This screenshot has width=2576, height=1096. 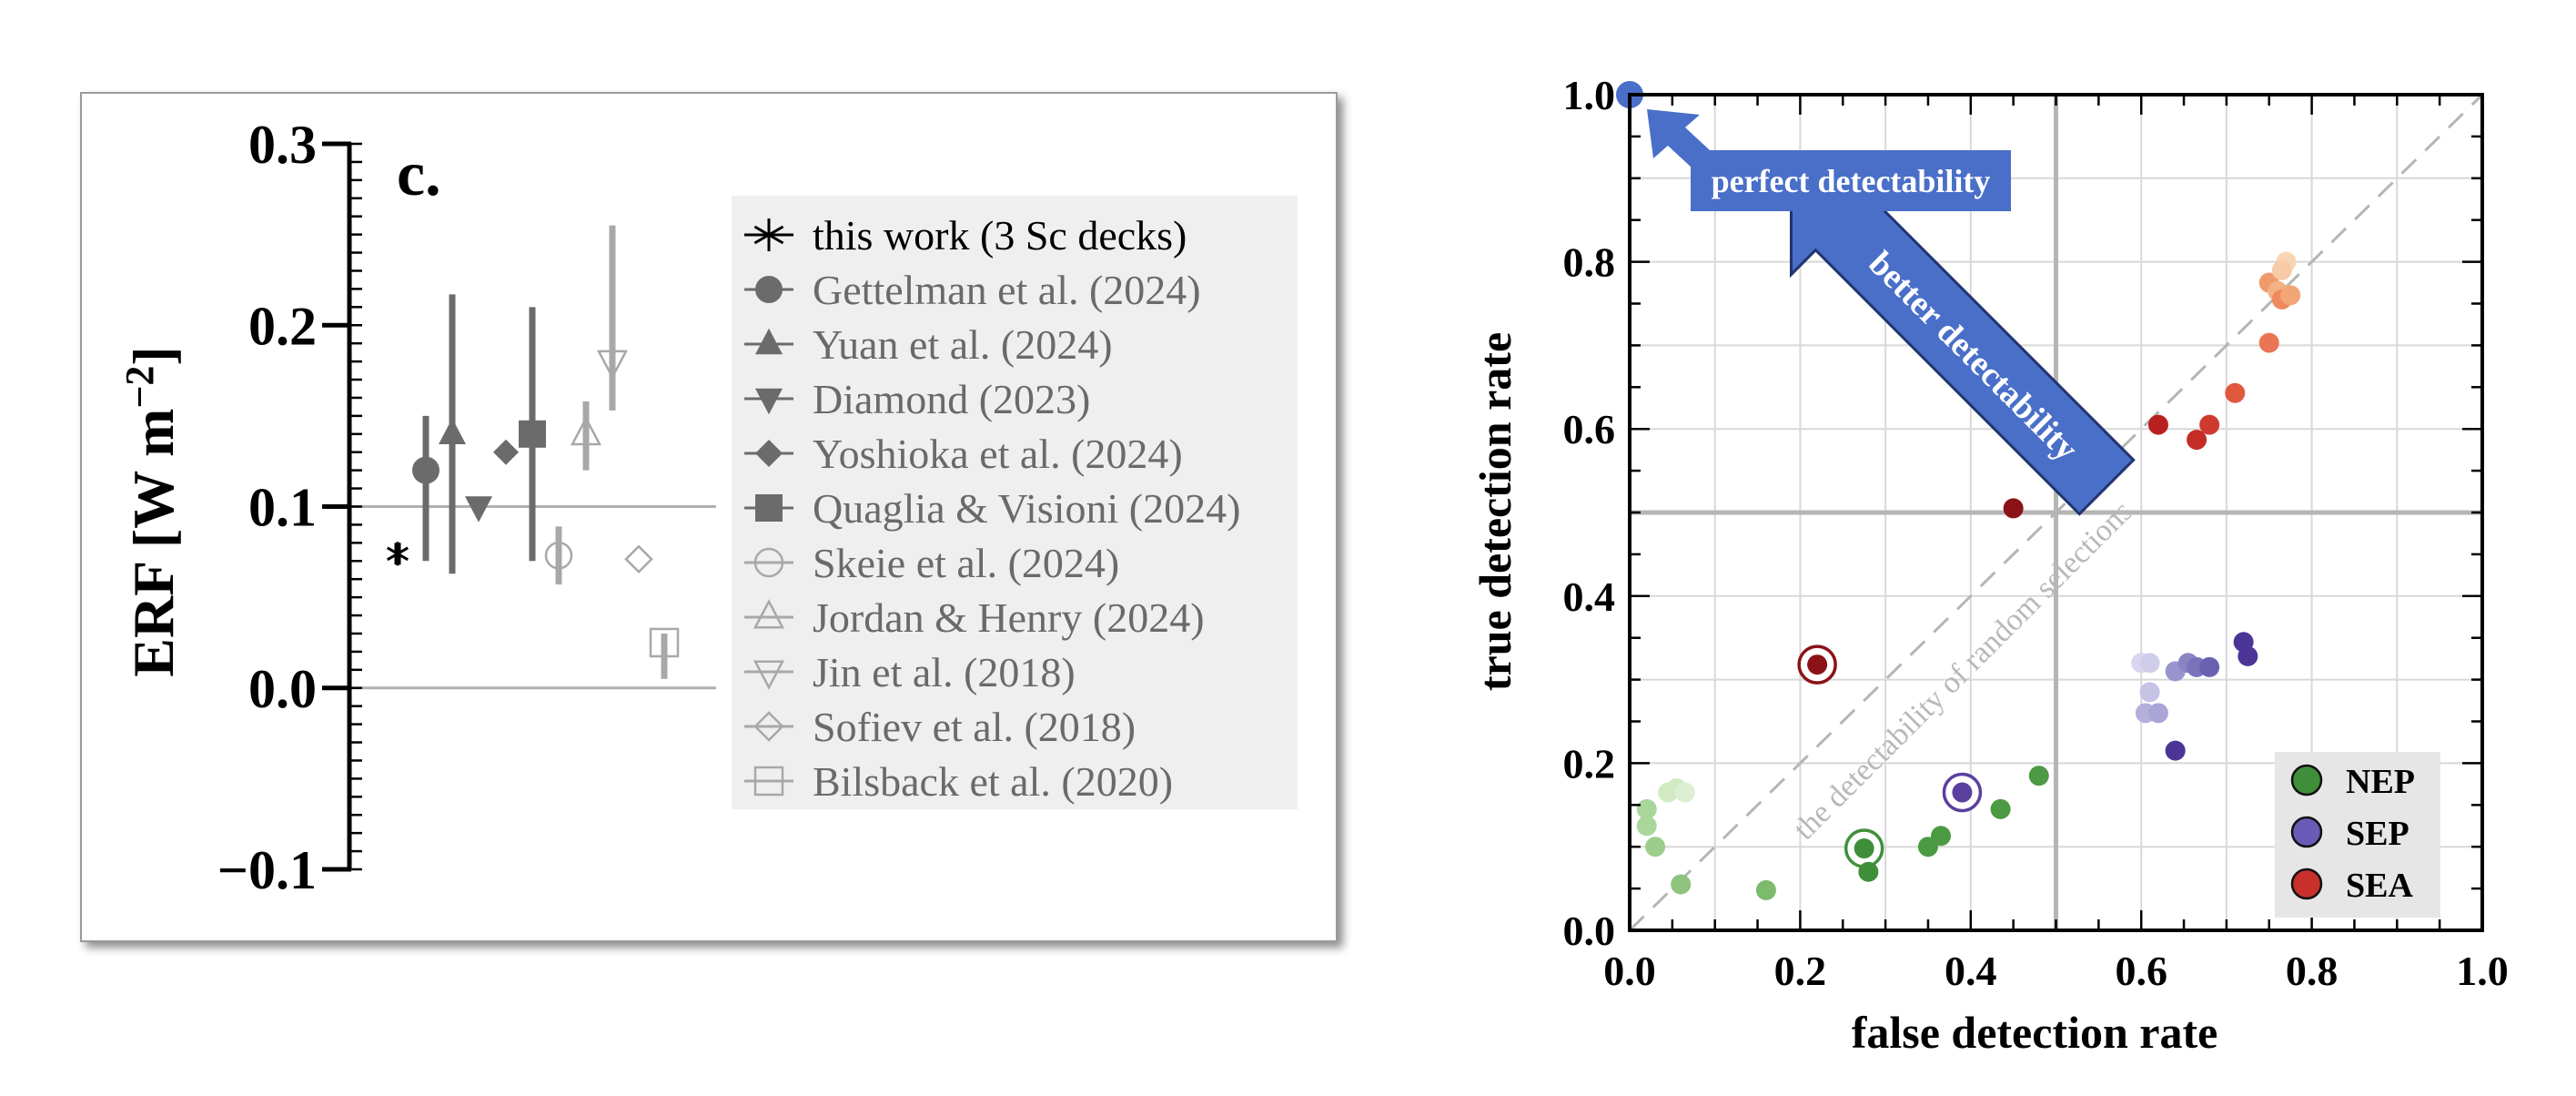 I want to click on left-legend-entry: Skeie et al. (2024), so click(x=932, y=563).